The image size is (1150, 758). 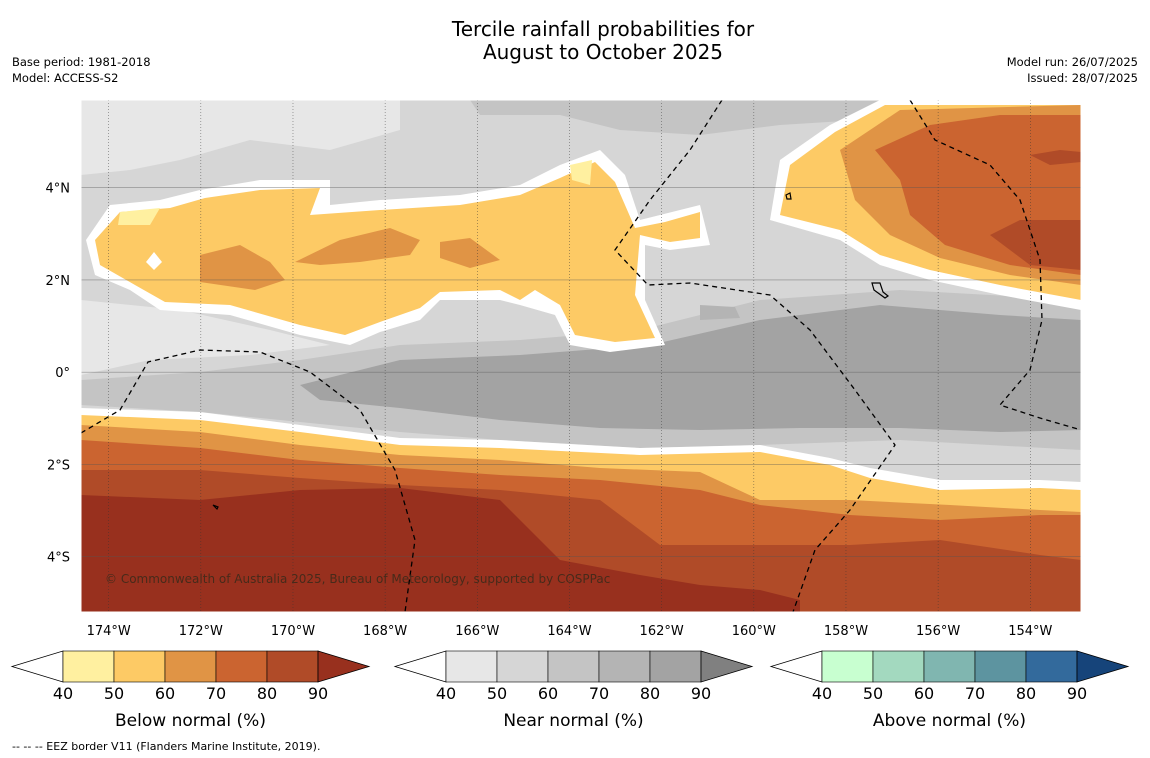 What do you see at coordinates (139, 216) in the screenshot?
I see `below-normal-north-40-patch` at bounding box center [139, 216].